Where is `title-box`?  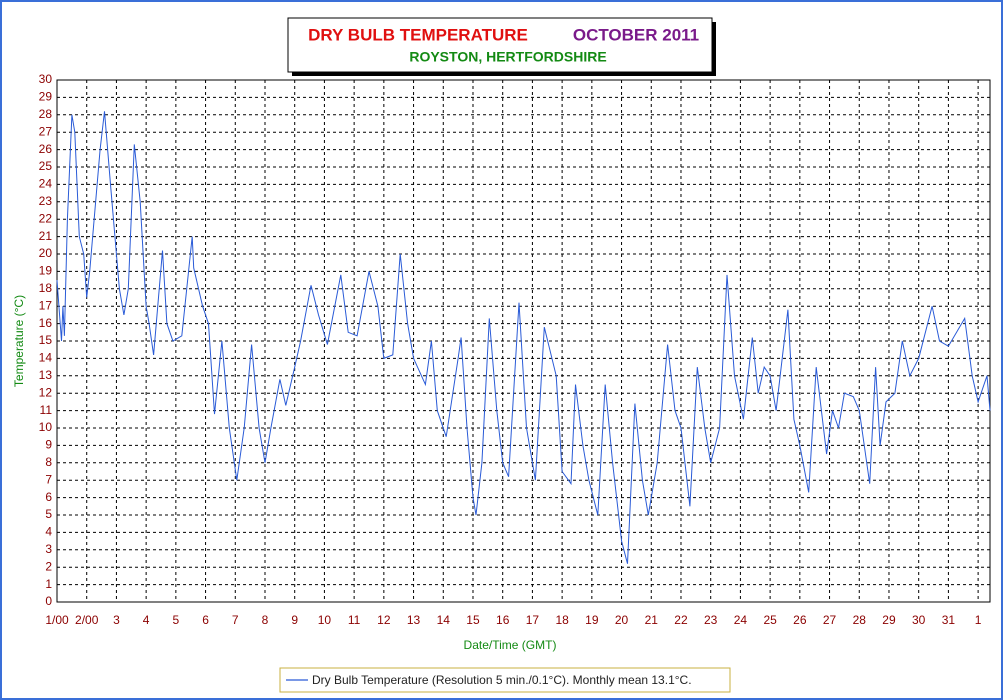
title-box is located at coordinates (500, 45).